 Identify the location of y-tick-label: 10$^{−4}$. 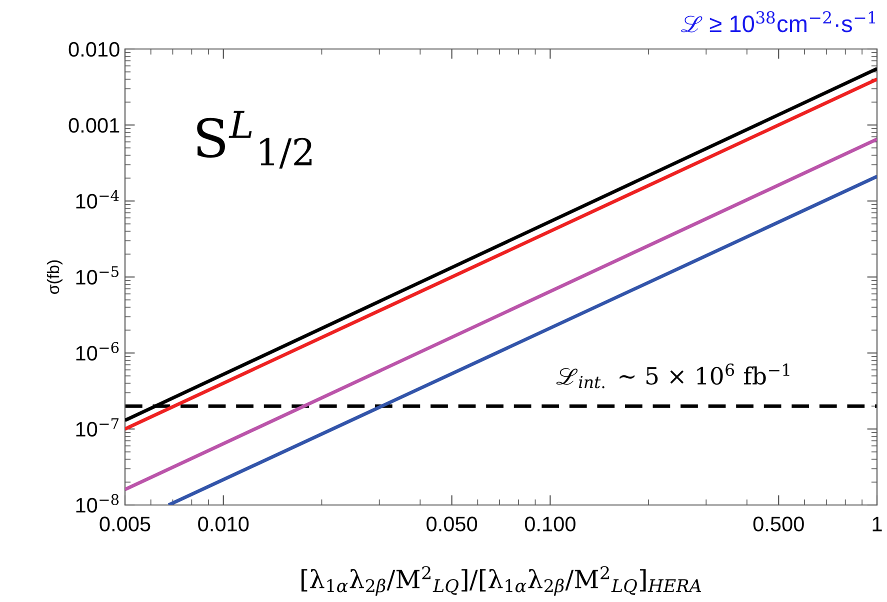
(97, 199).